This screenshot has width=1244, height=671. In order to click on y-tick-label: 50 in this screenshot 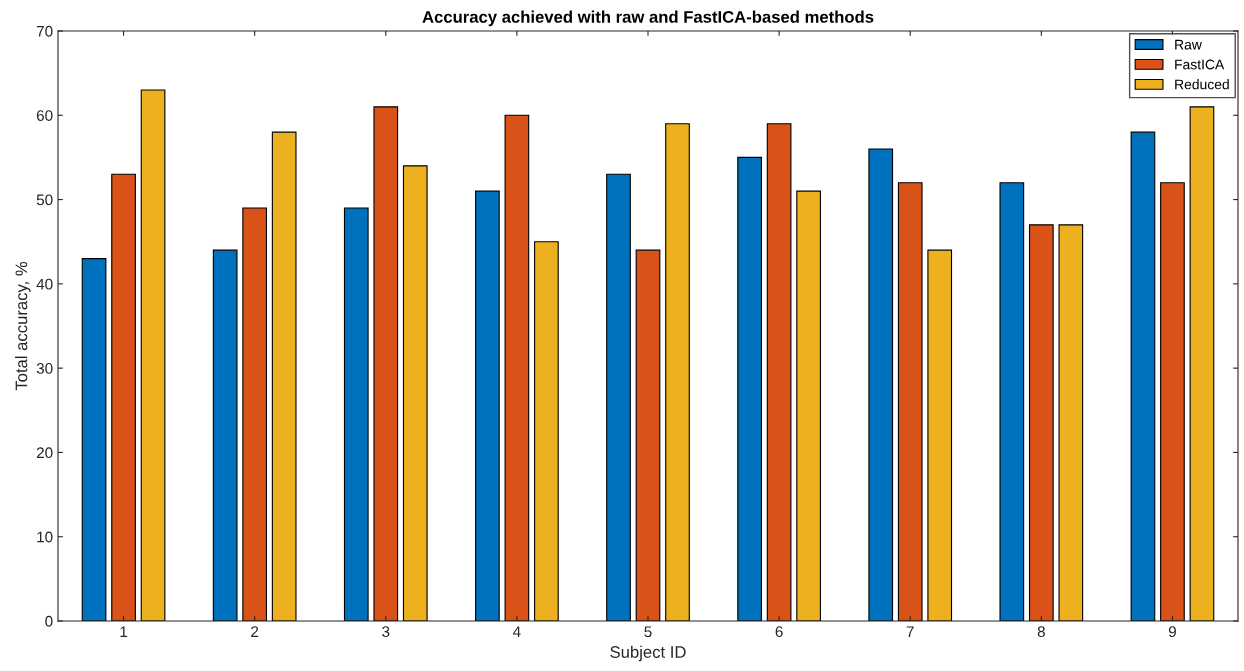, I will do `click(44, 200)`.